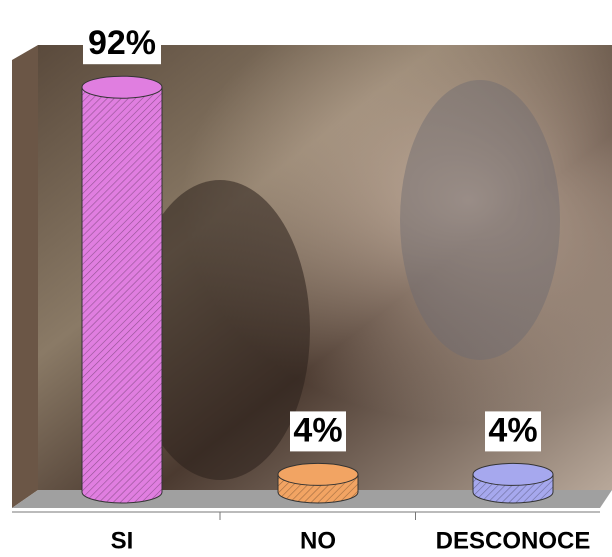 This screenshot has width=612, height=557. I want to click on value-label: 92%, so click(122, 43).